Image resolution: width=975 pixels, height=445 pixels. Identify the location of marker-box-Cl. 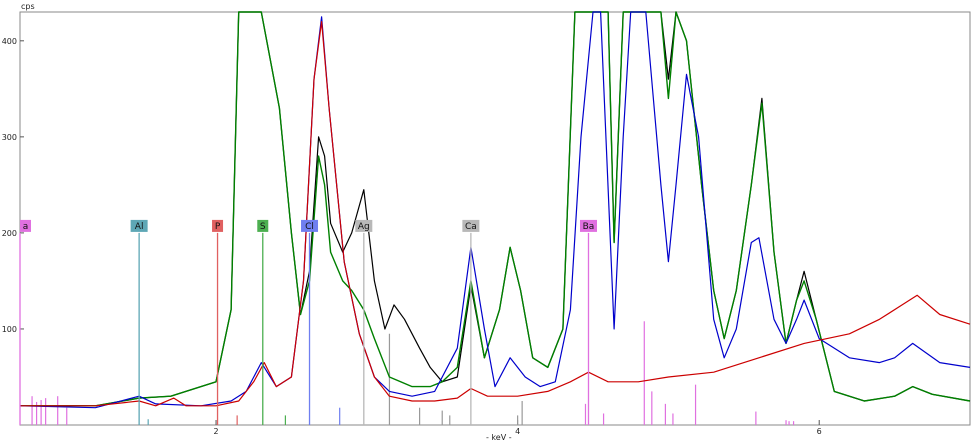
(310, 225).